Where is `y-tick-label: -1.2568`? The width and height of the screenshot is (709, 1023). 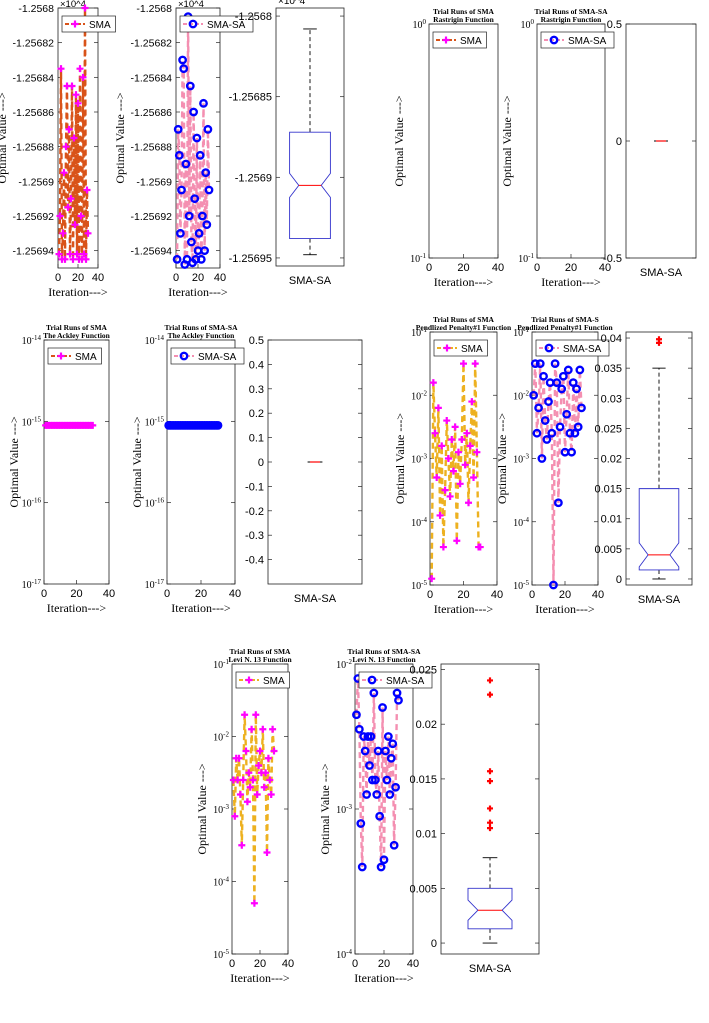
y-tick-label: -1.2568 is located at coordinates (154, 9).